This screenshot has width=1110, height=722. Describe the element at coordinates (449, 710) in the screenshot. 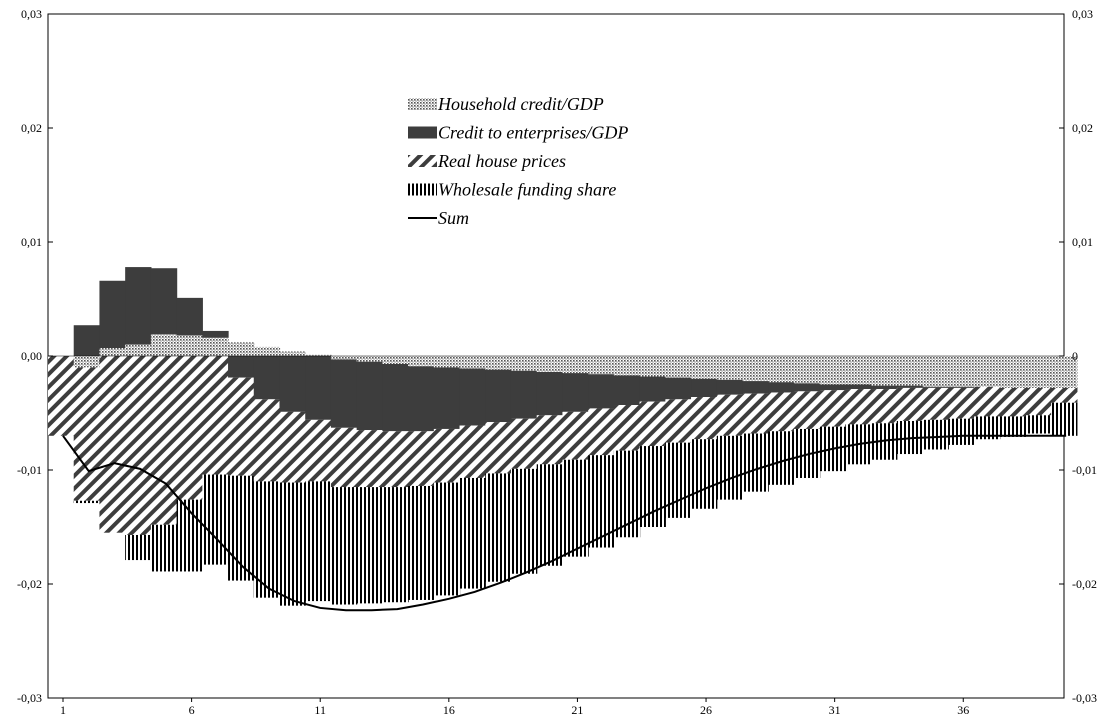

I see `x-tick-label: 16` at that location.